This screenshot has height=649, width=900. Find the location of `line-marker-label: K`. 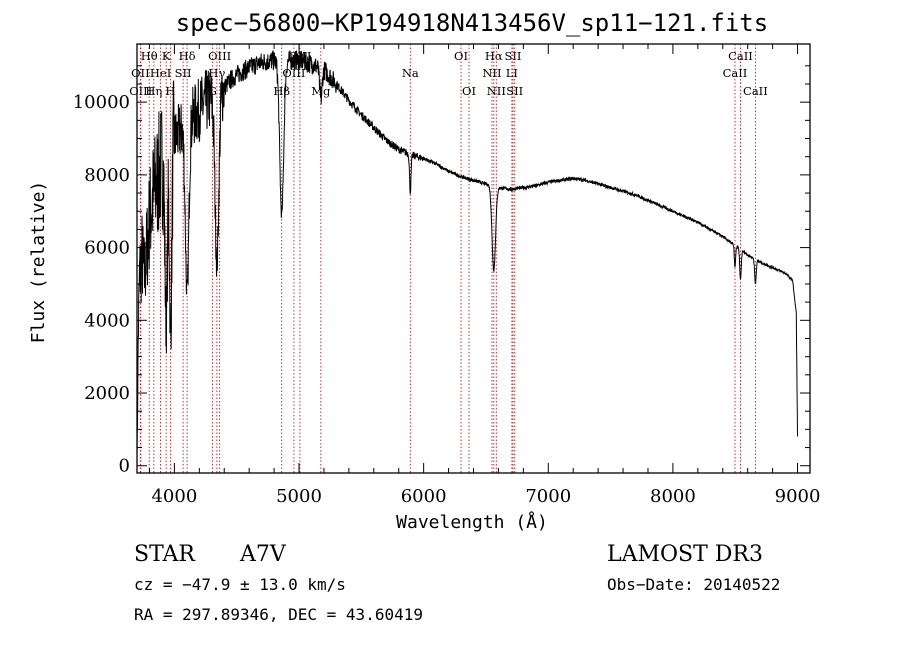

line-marker-label: K is located at coordinates (166, 56).